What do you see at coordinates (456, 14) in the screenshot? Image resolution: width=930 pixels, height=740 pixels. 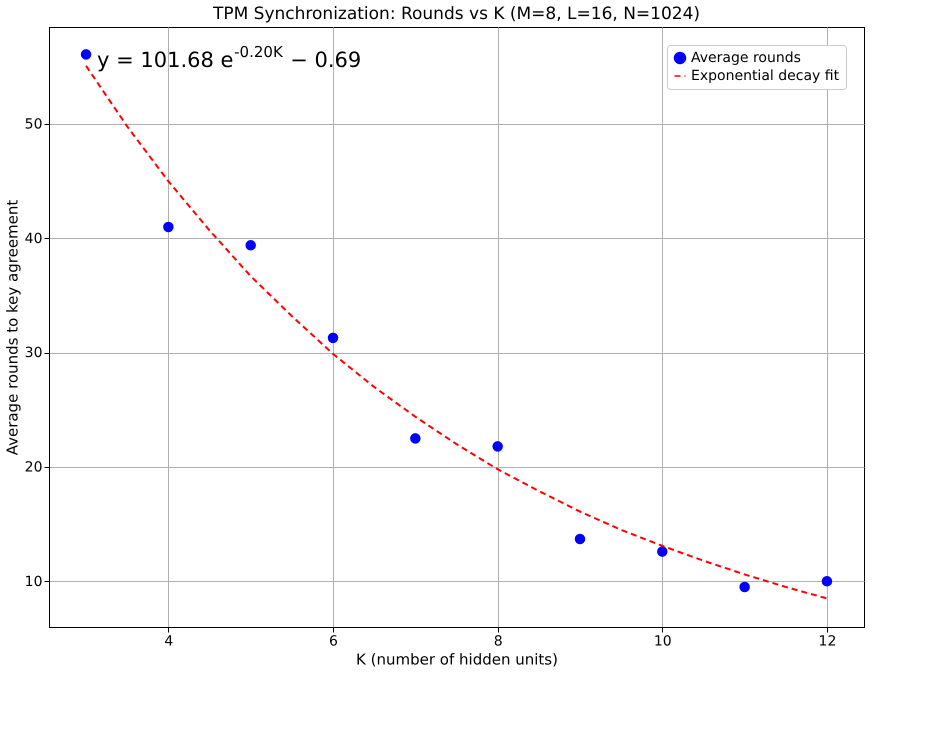 I see `chart-title: TPM Synchronization: Rounds vs K (M=8, L=16, N=1024)` at bounding box center [456, 14].